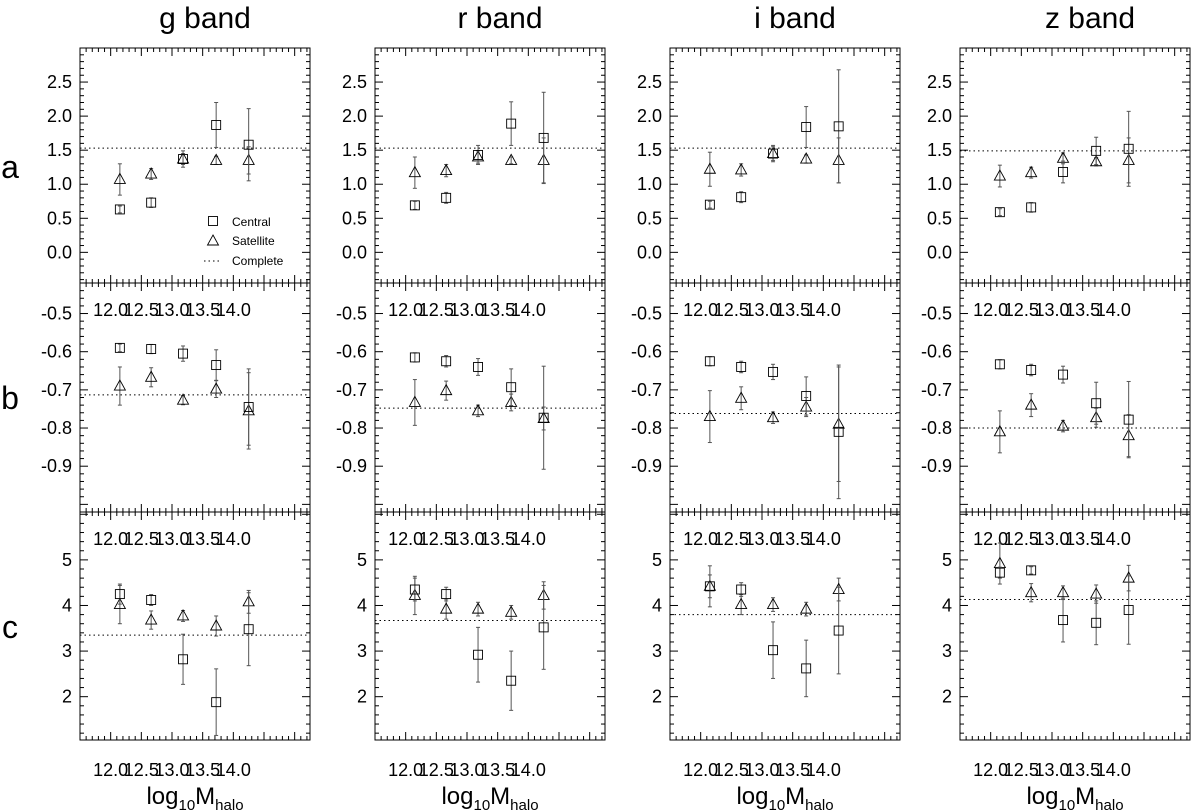 The width and height of the screenshot is (1200, 811). I want to click on y-tick-label: -0.7, so click(351, 390).